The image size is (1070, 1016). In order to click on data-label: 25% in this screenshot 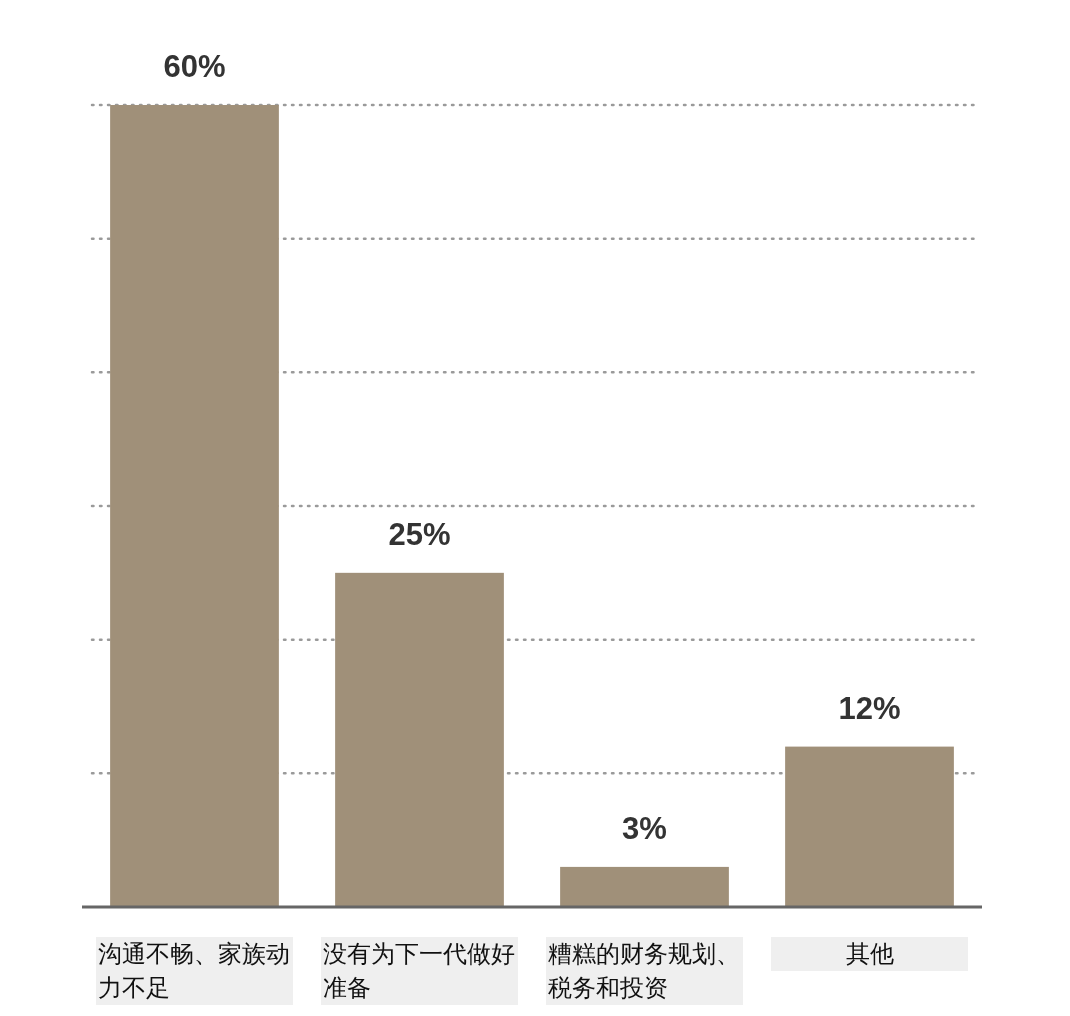, I will do `click(419, 534)`.